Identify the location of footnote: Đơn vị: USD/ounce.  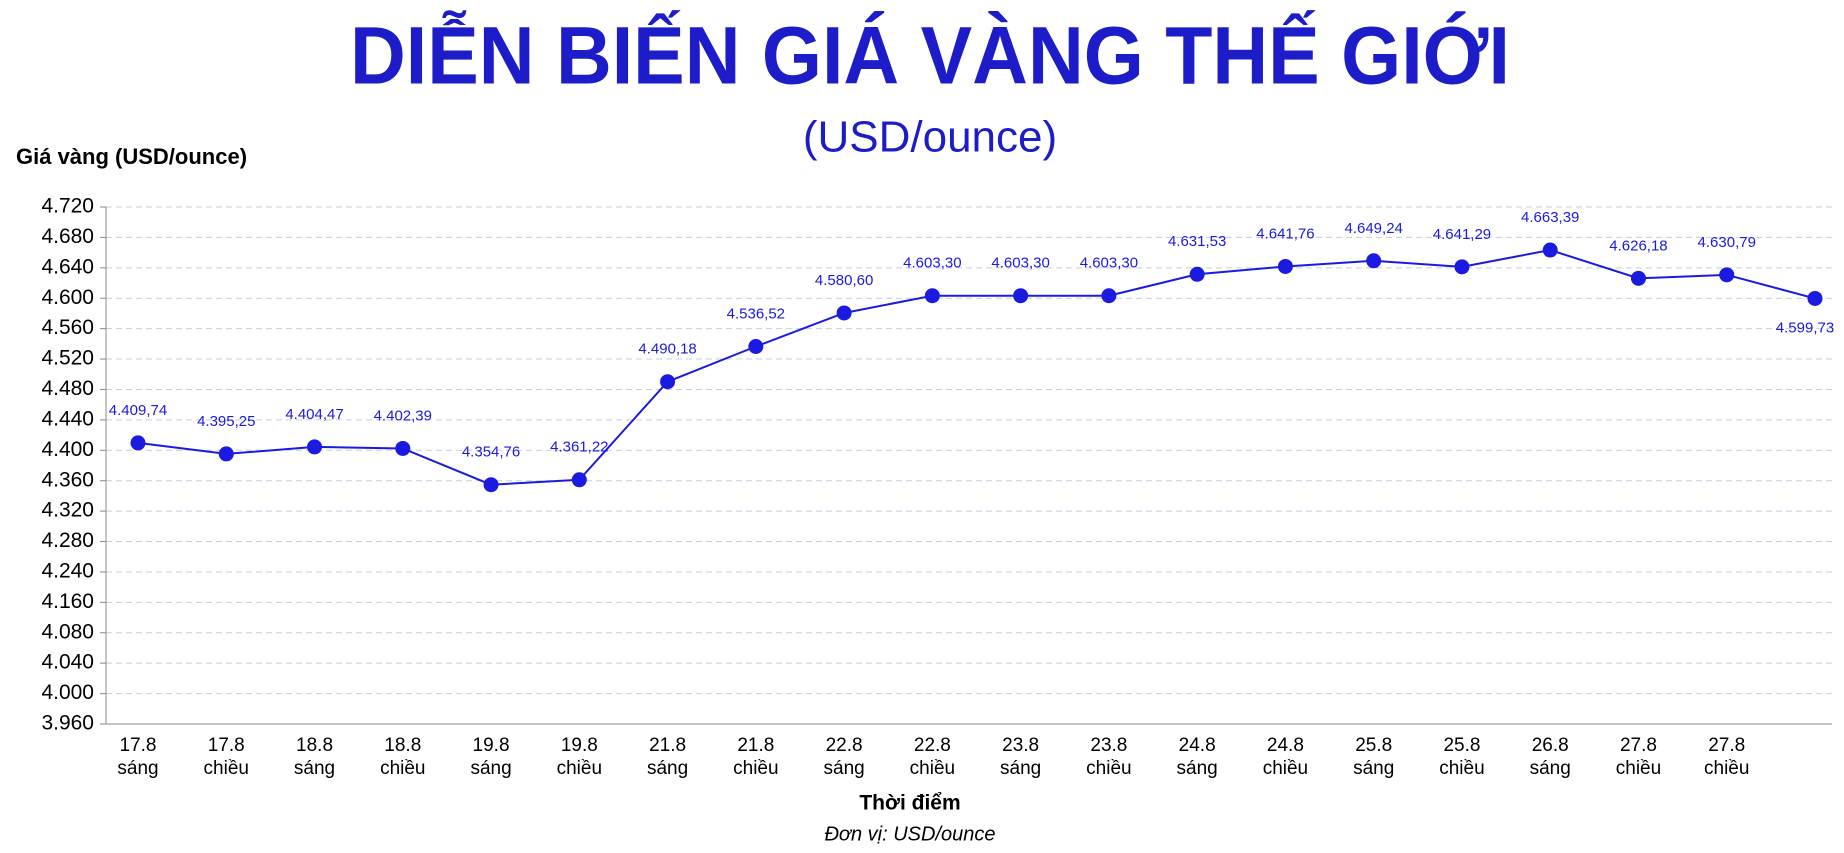
(909, 834).